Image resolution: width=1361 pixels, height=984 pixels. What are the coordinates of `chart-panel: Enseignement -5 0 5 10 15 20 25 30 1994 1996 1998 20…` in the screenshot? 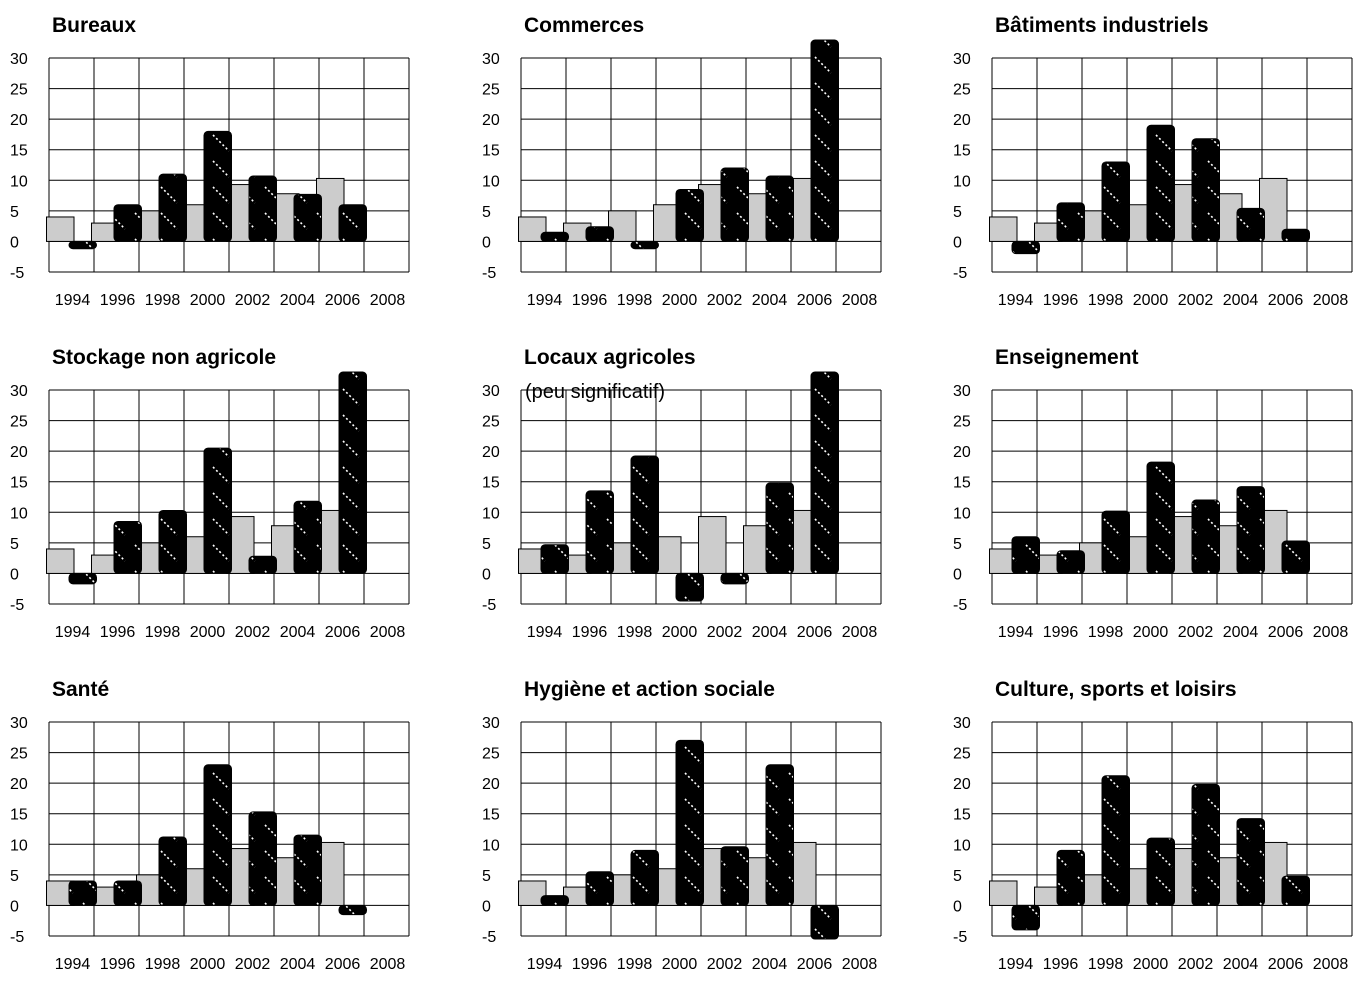 It's located at (1152, 492).